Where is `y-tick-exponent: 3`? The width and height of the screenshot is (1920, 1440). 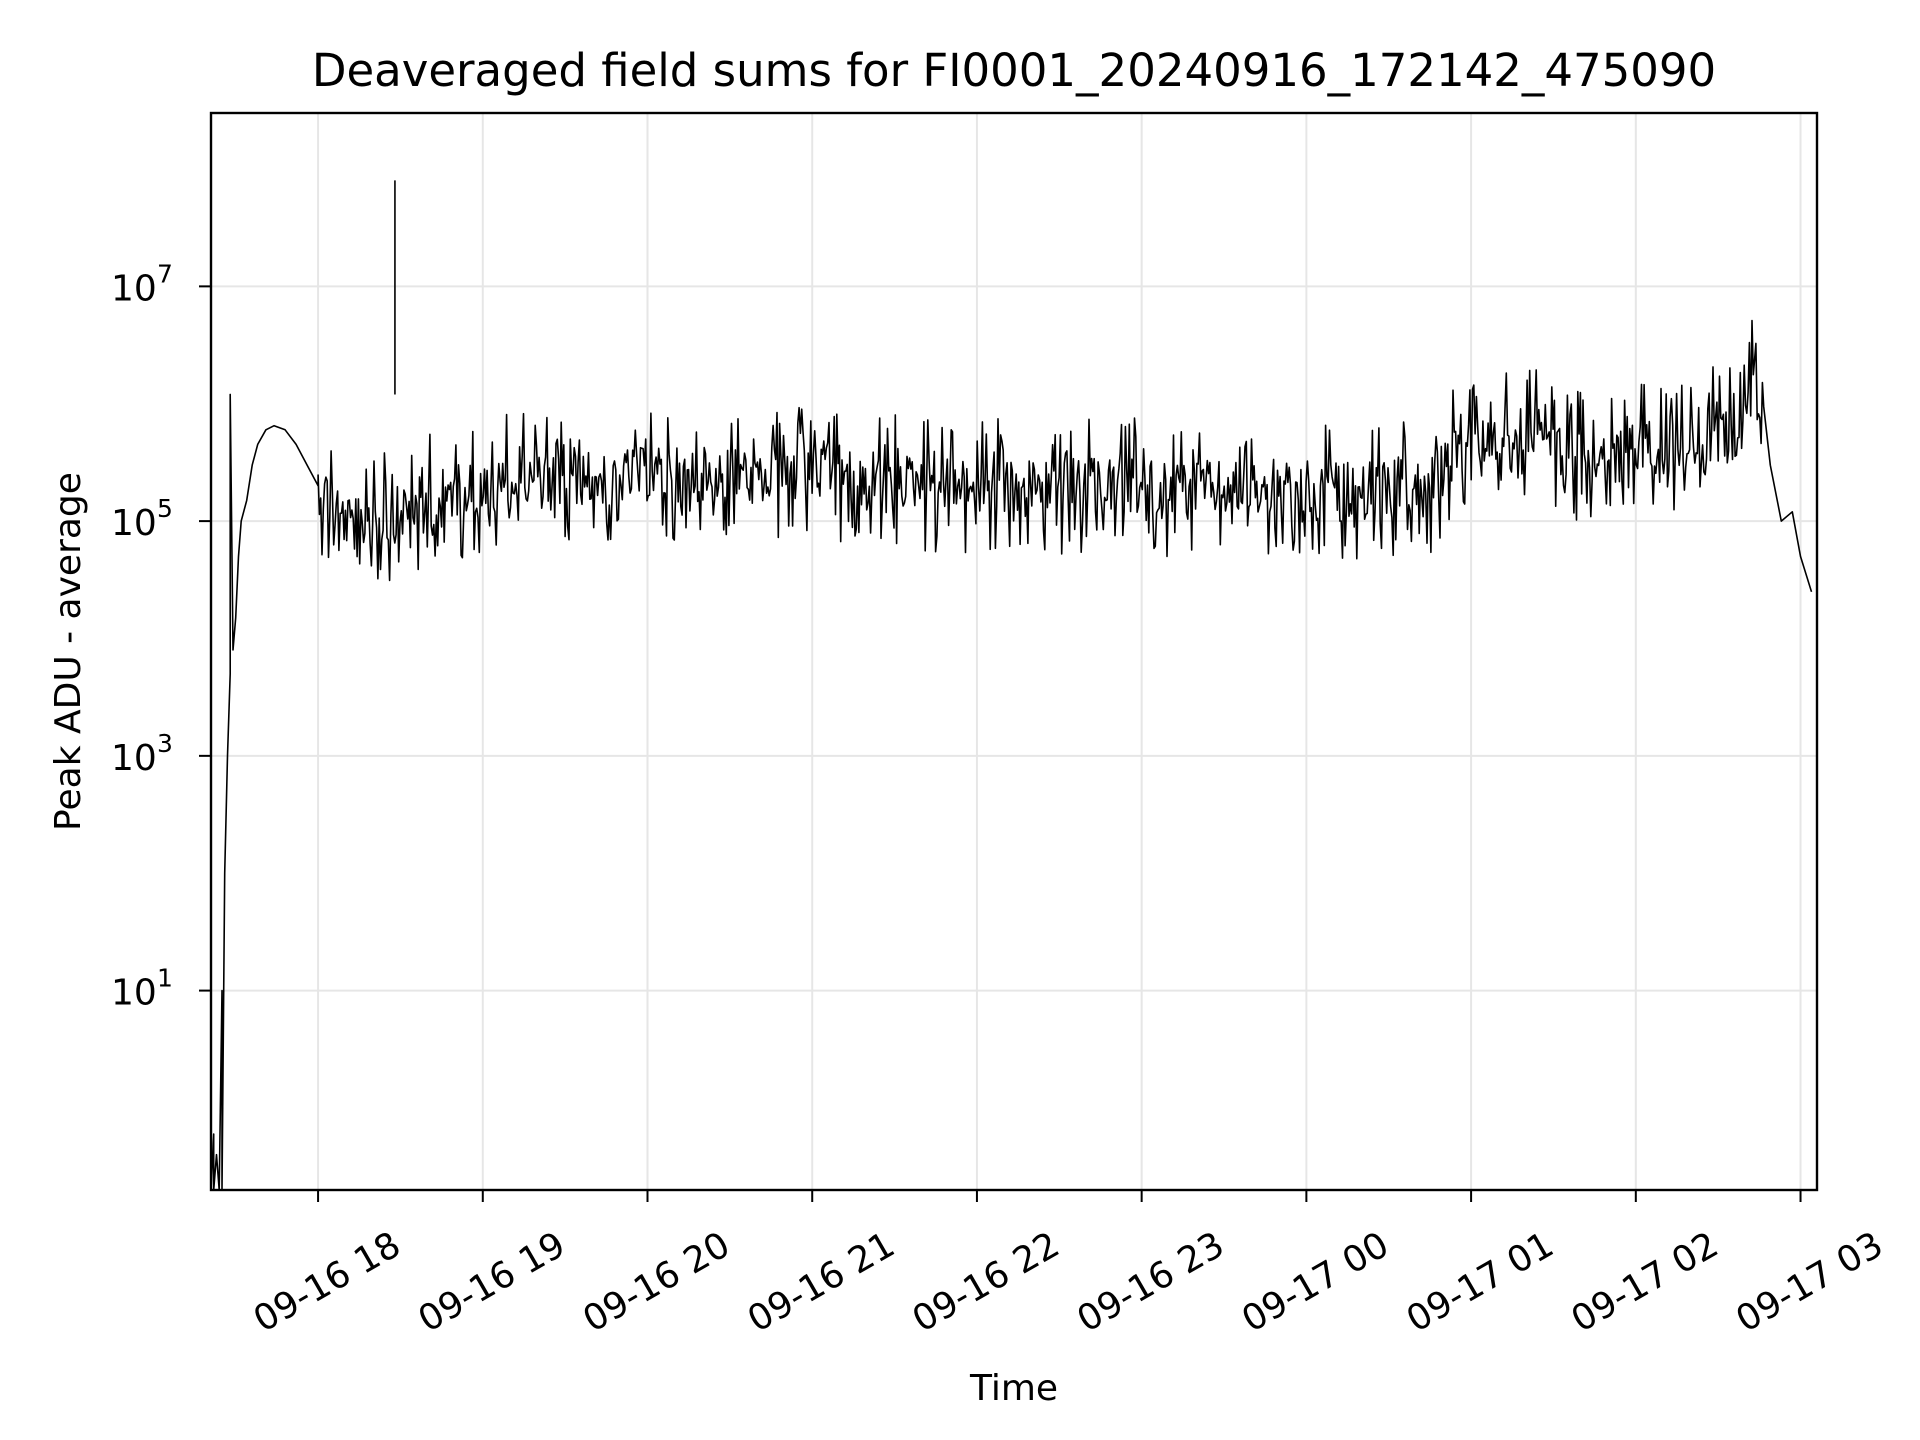 y-tick-exponent: 3 is located at coordinates (165, 743).